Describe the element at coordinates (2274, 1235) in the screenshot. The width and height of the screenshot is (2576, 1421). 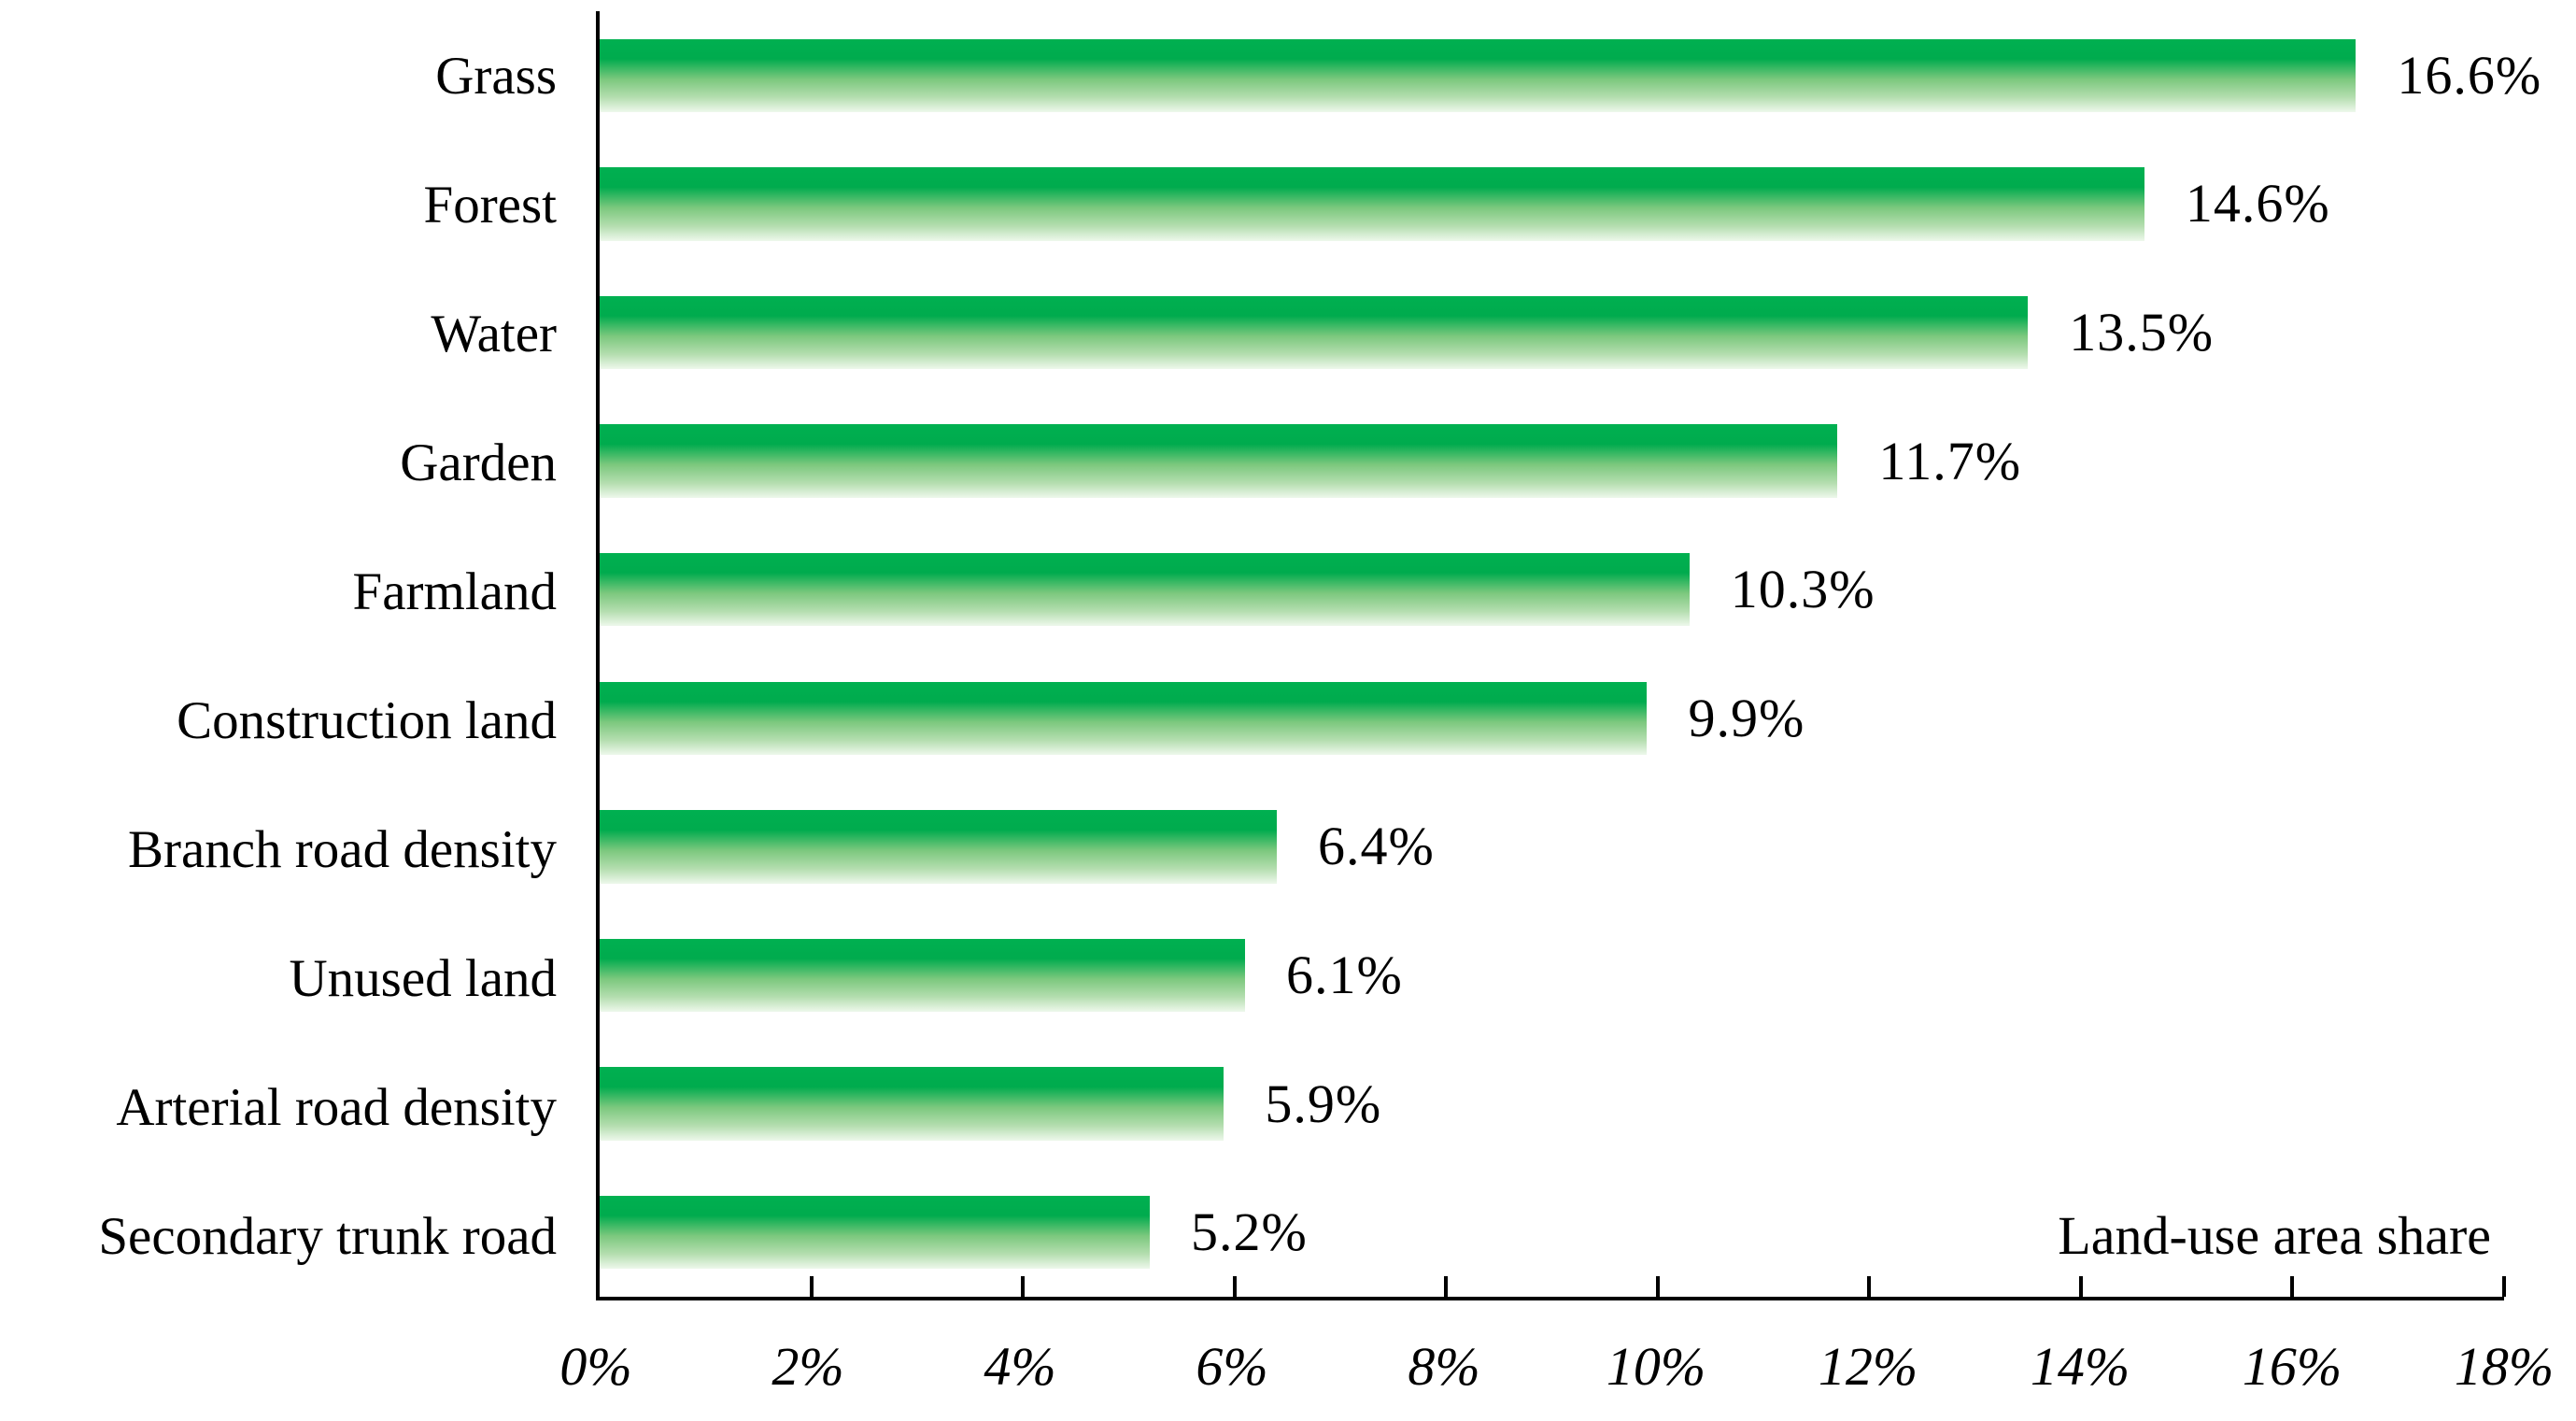
I see `series-label: Land-use area share` at that location.